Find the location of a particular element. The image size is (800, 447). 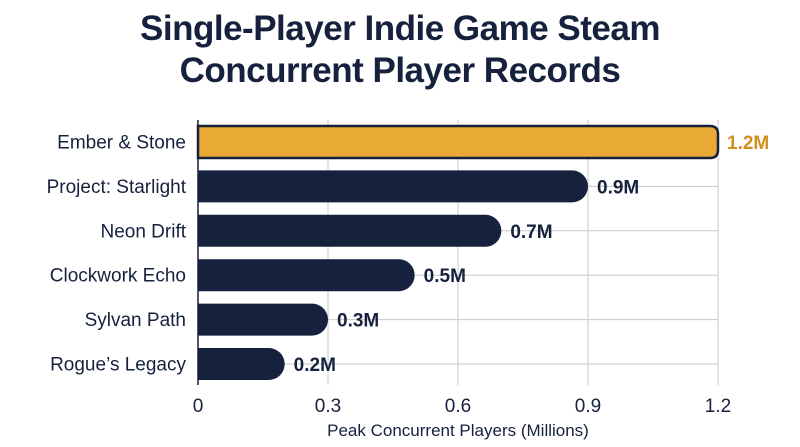

x-tick-label: 0 is located at coordinates (198, 406).